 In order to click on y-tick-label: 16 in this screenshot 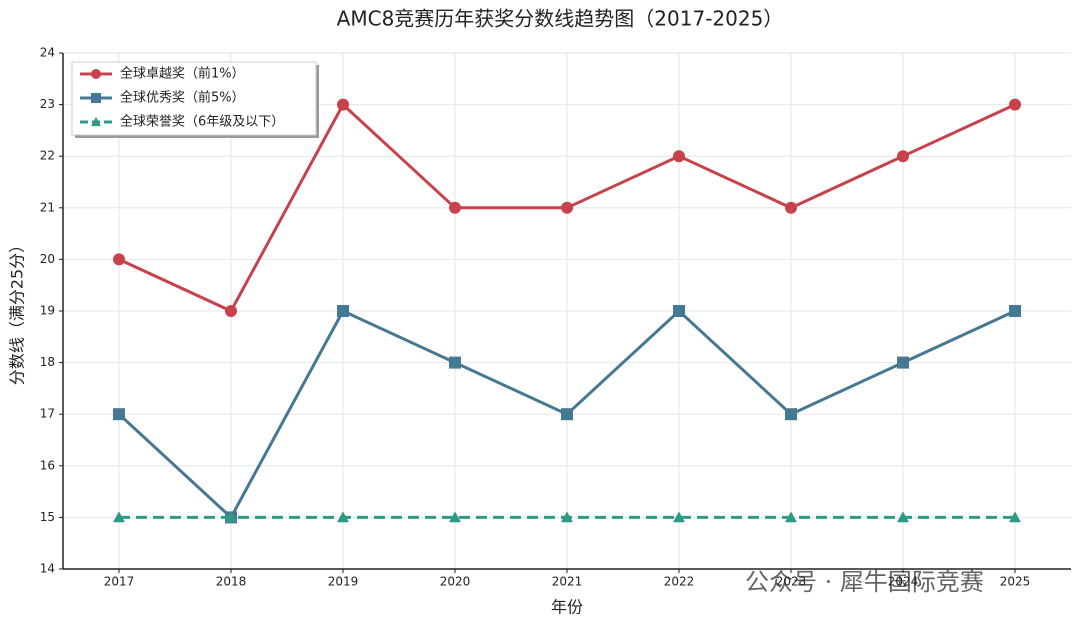, I will do `click(47, 465)`.